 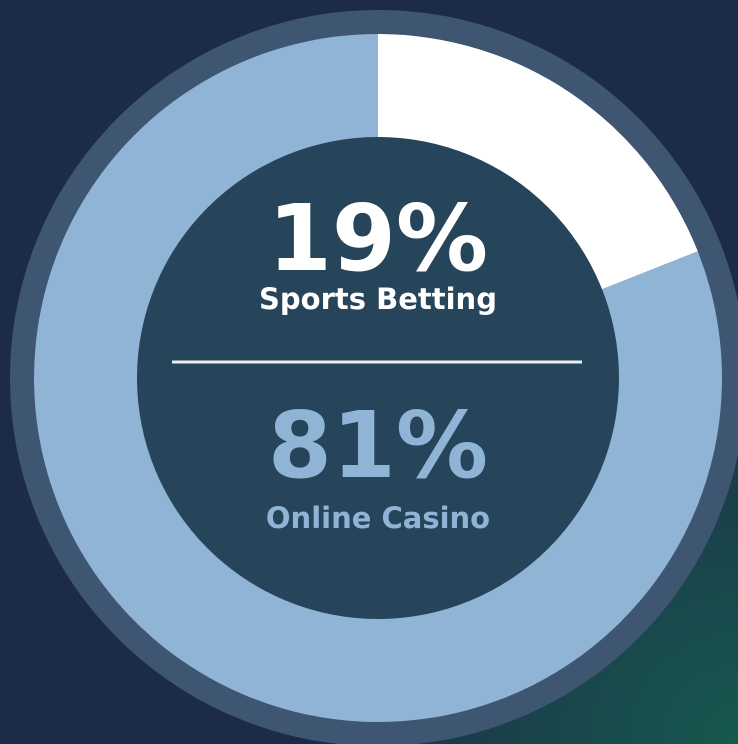 What do you see at coordinates (378, 299) in the screenshot?
I see `category-label: Sports Betting` at bounding box center [378, 299].